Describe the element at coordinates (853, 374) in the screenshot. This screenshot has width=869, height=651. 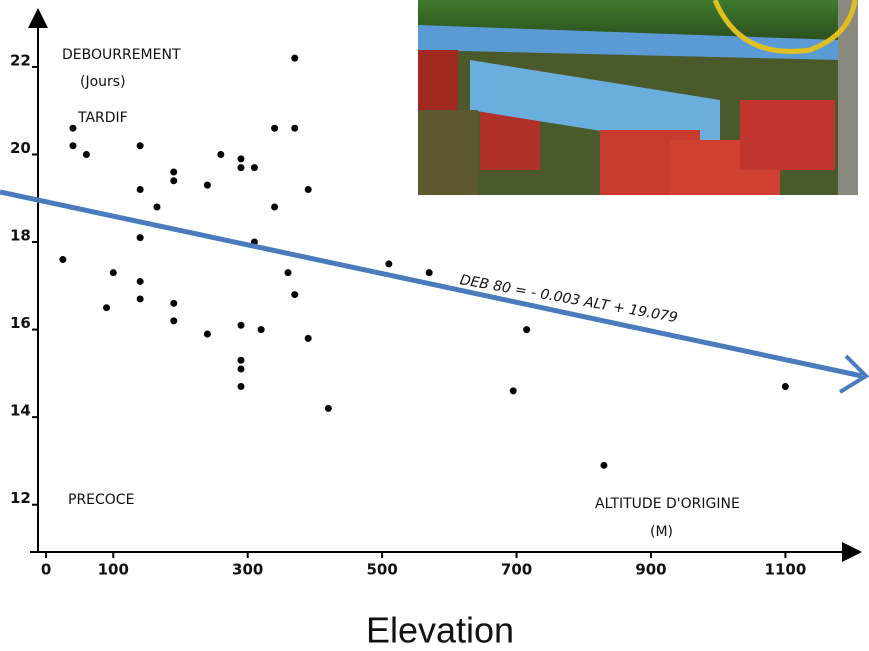
I see `trend-head` at that location.